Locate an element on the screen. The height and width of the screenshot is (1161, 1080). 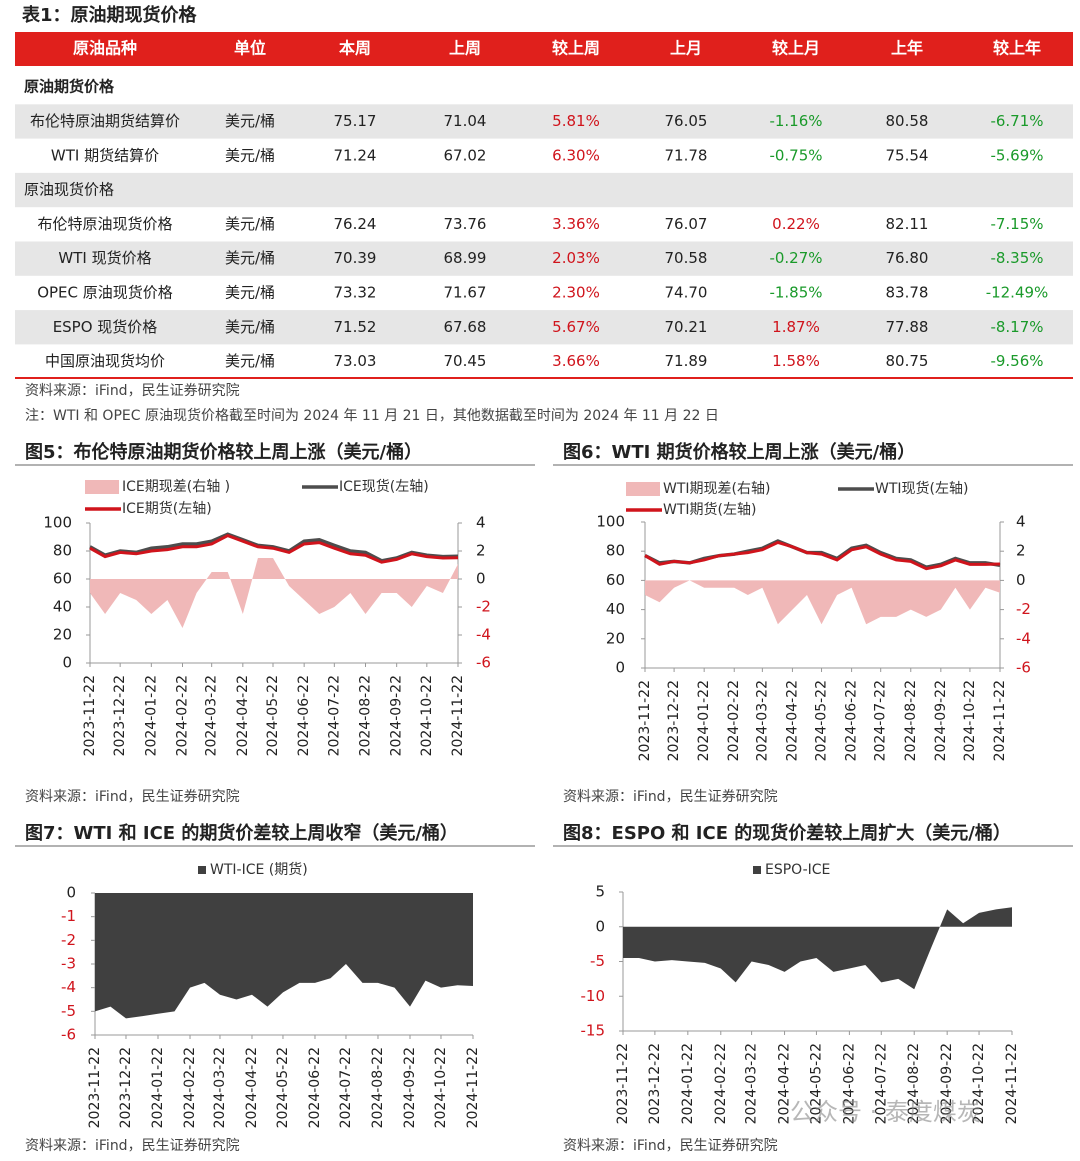
table-cell: 1.87% is located at coordinates (796, 327).